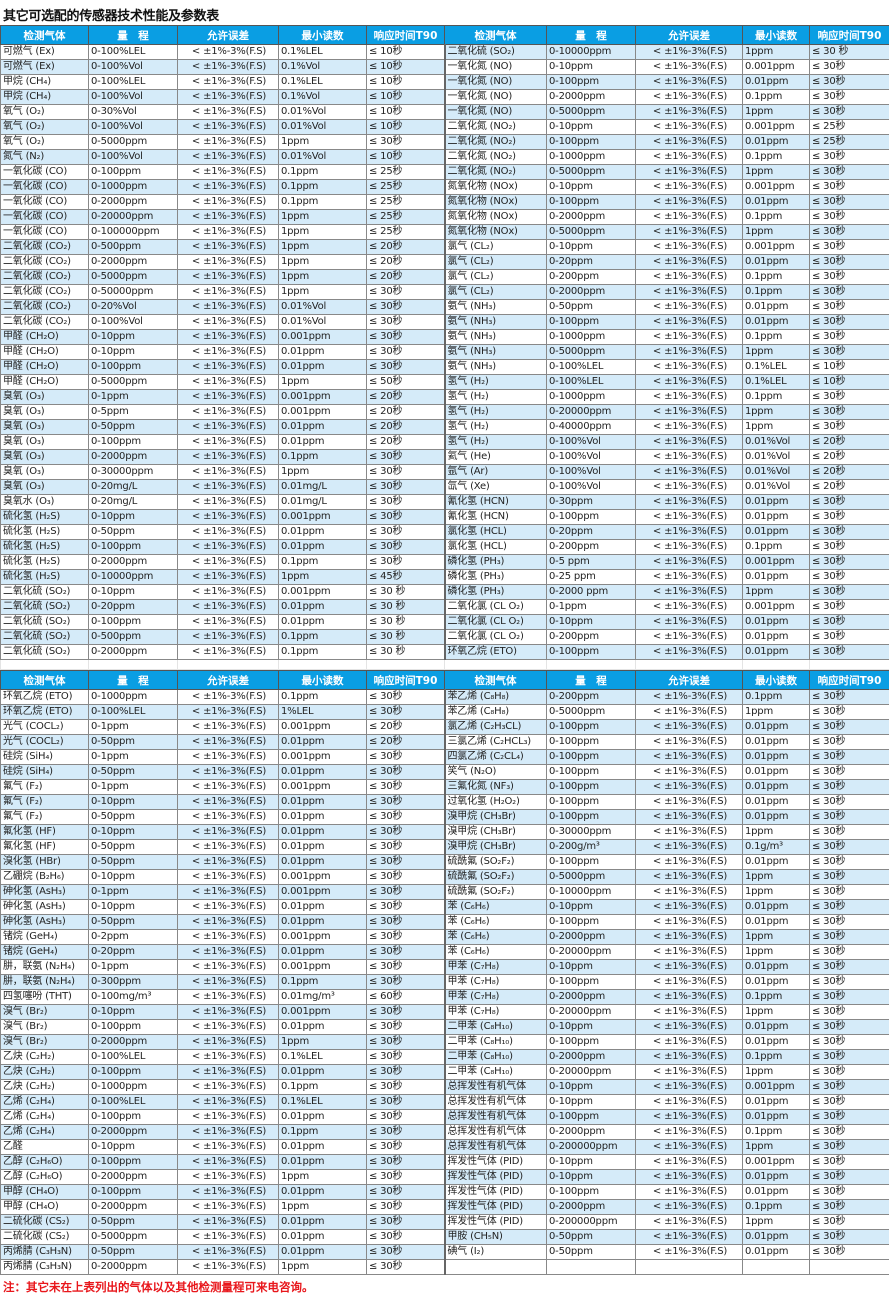 This screenshot has width=889, height=1302. What do you see at coordinates (776, 1267) in the screenshot?
I see `cell-min-reading` at bounding box center [776, 1267].